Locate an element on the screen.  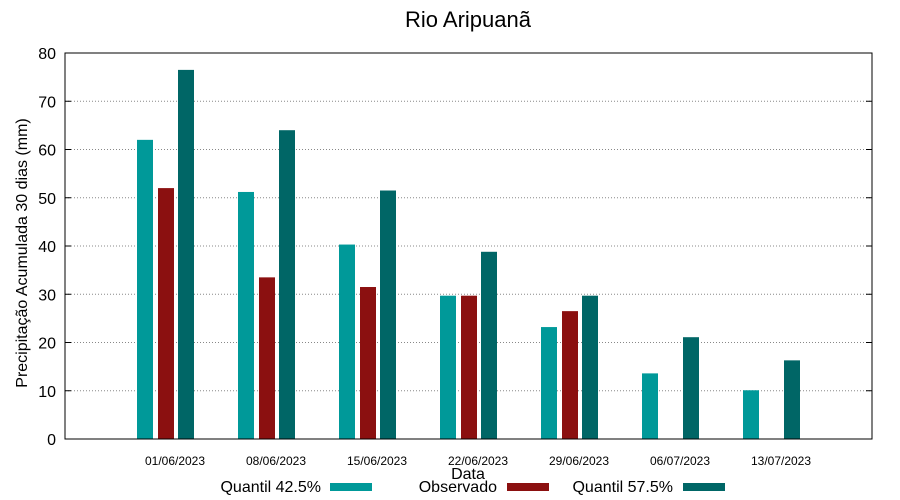
bar-quantil-42-5--4 is located at coordinates (549, 383).